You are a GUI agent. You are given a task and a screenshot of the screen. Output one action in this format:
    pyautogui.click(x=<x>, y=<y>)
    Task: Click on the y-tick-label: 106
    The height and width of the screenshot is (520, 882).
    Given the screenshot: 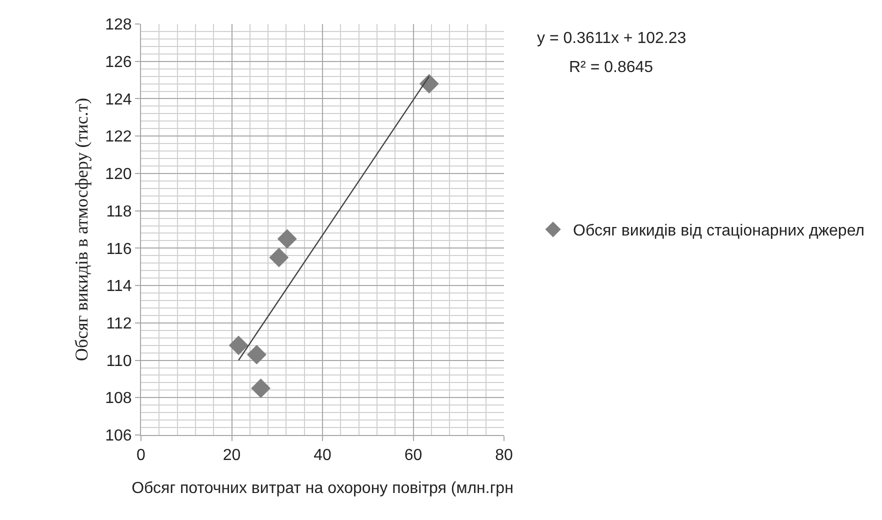 What is the action you would take?
    pyautogui.click(x=118, y=436)
    